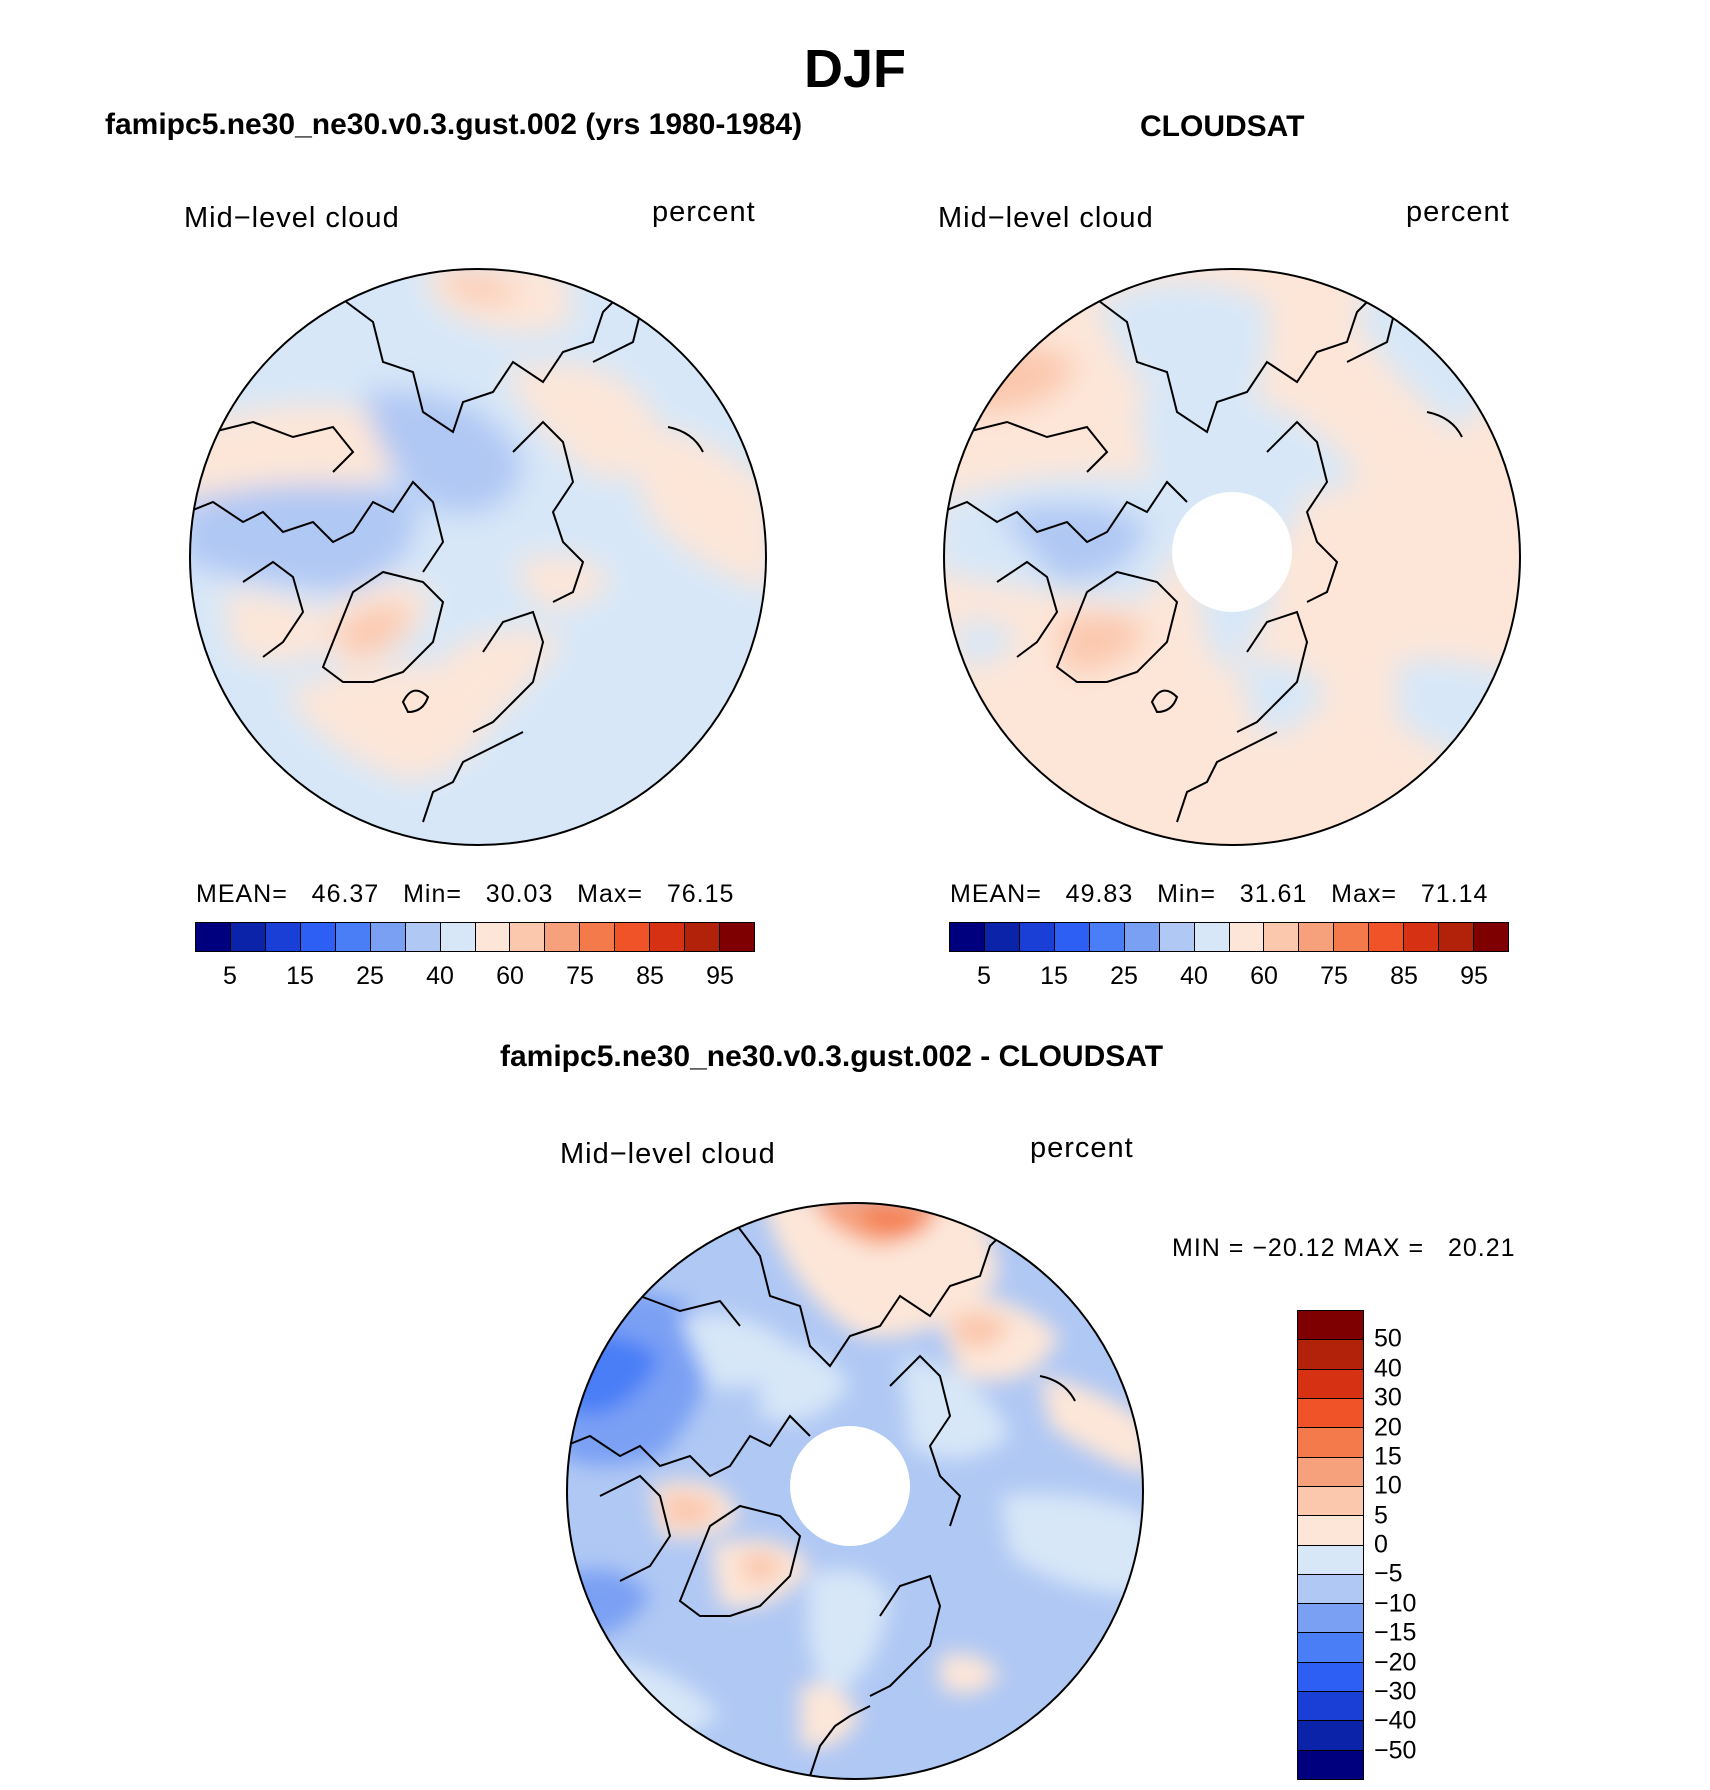  Describe the element at coordinates (1395, 1662) in the screenshot. I see `colorbar-tick-label: −20` at that location.